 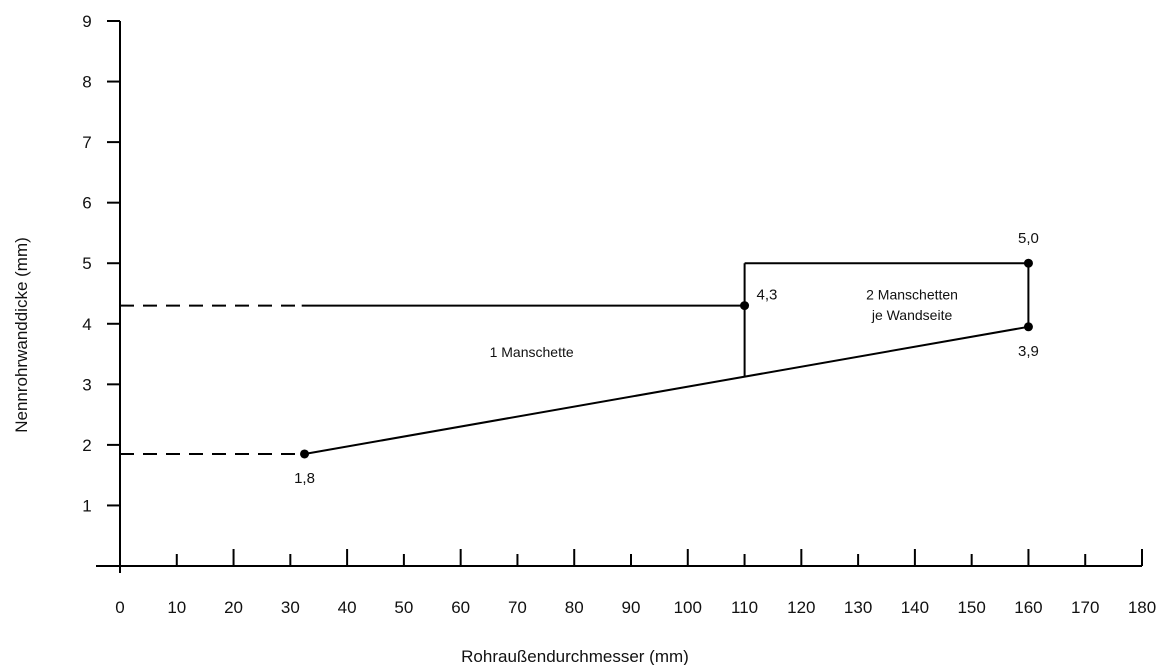 What do you see at coordinates (460, 607) in the screenshot?
I see `x-tick-label: 60` at bounding box center [460, 607].